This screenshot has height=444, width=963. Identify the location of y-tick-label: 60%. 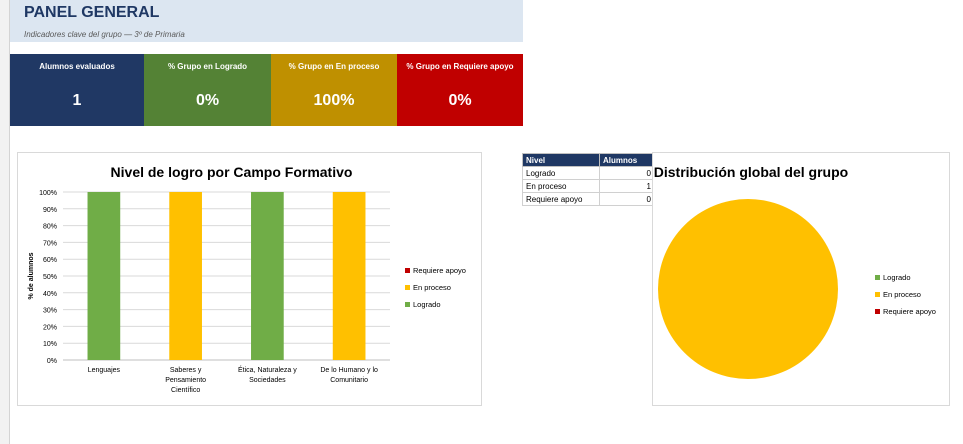
(50, 260).